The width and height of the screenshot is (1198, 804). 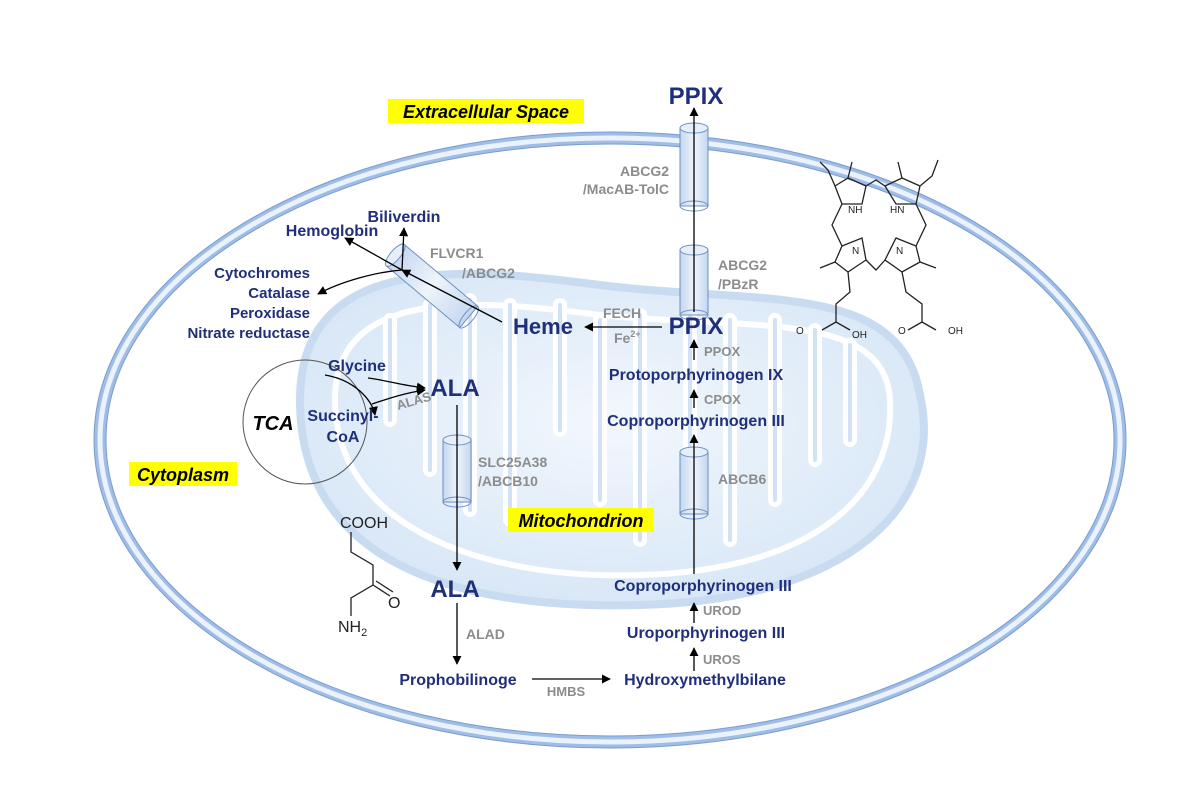 I want to click on flvcr1-line2: /ABCG2, so click(x=488, y=273).